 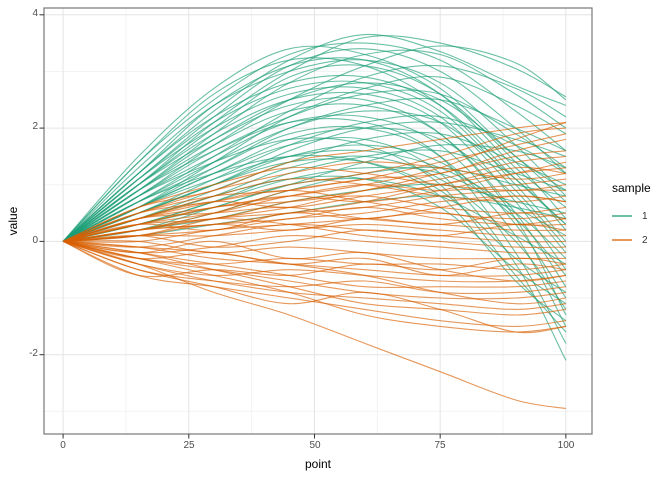 I want to click on x-tick-label-75: 75, so click(x=440, y=445).